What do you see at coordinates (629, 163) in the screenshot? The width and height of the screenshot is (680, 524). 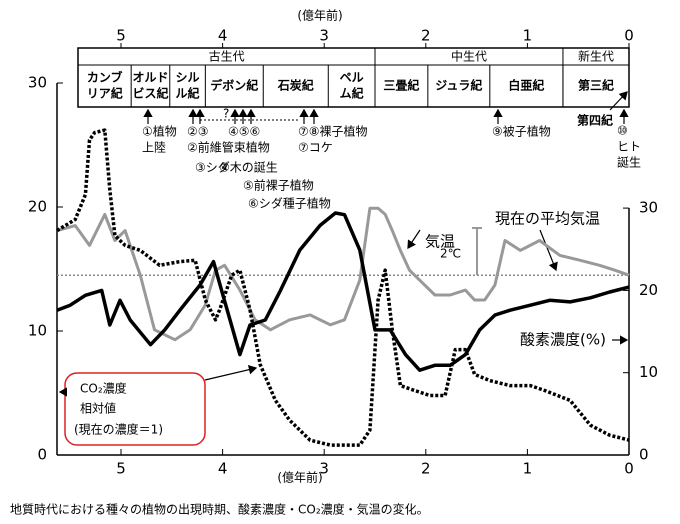 I see `annotation: 誕生` at bounding box center [629, 163].